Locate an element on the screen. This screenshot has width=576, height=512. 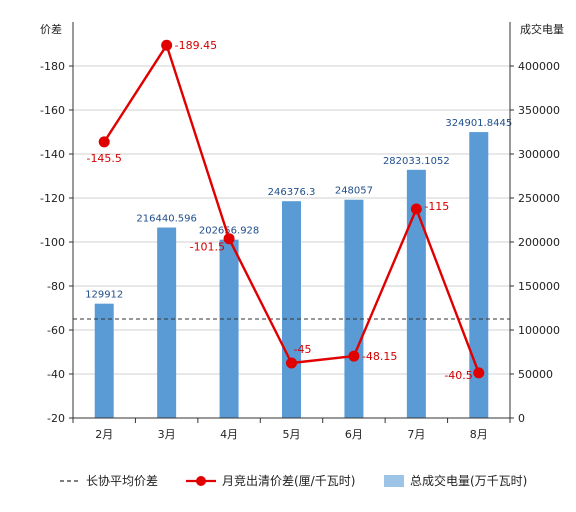
legend-label-reference: 长协平均价差 is located at coordinates (122, 480).